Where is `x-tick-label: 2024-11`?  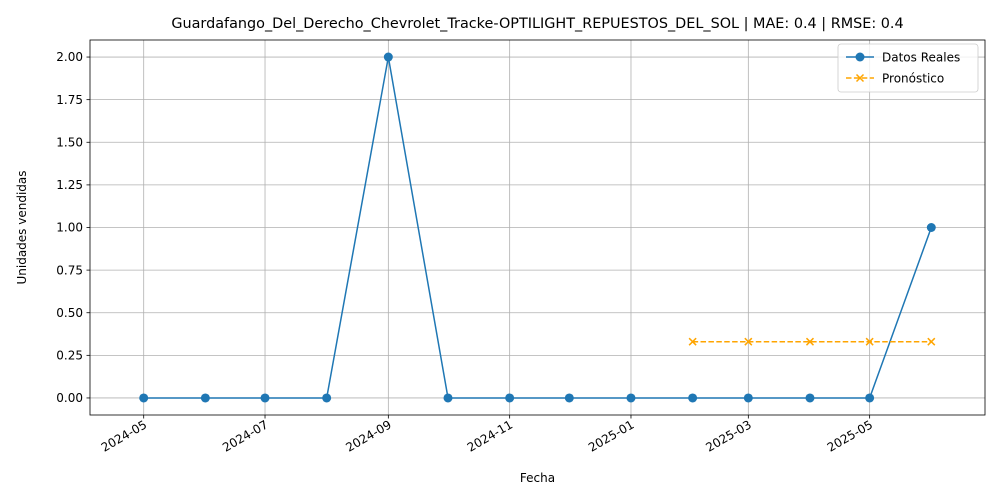
x-tick-label: 2024-11 is located at coordinates (490, 435).